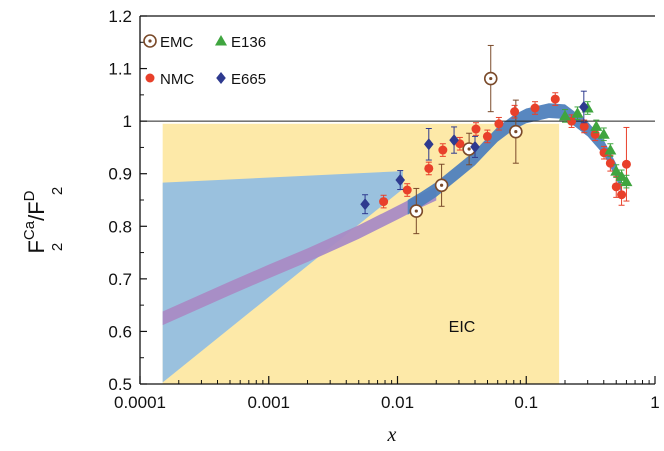  I want to click on svg-text: FCa/FD, so click(35, 221).